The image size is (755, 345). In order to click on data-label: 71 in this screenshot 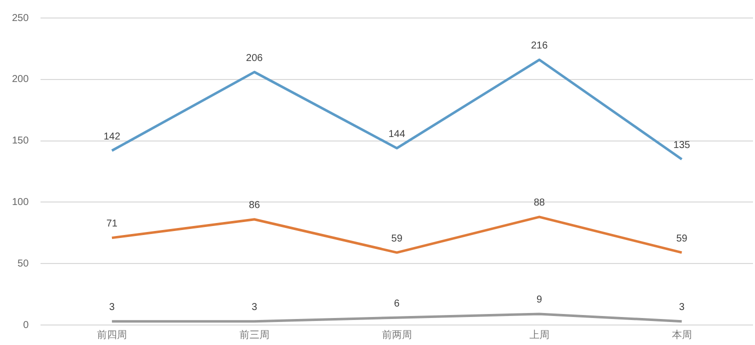, I will do `click(112, 224)`.